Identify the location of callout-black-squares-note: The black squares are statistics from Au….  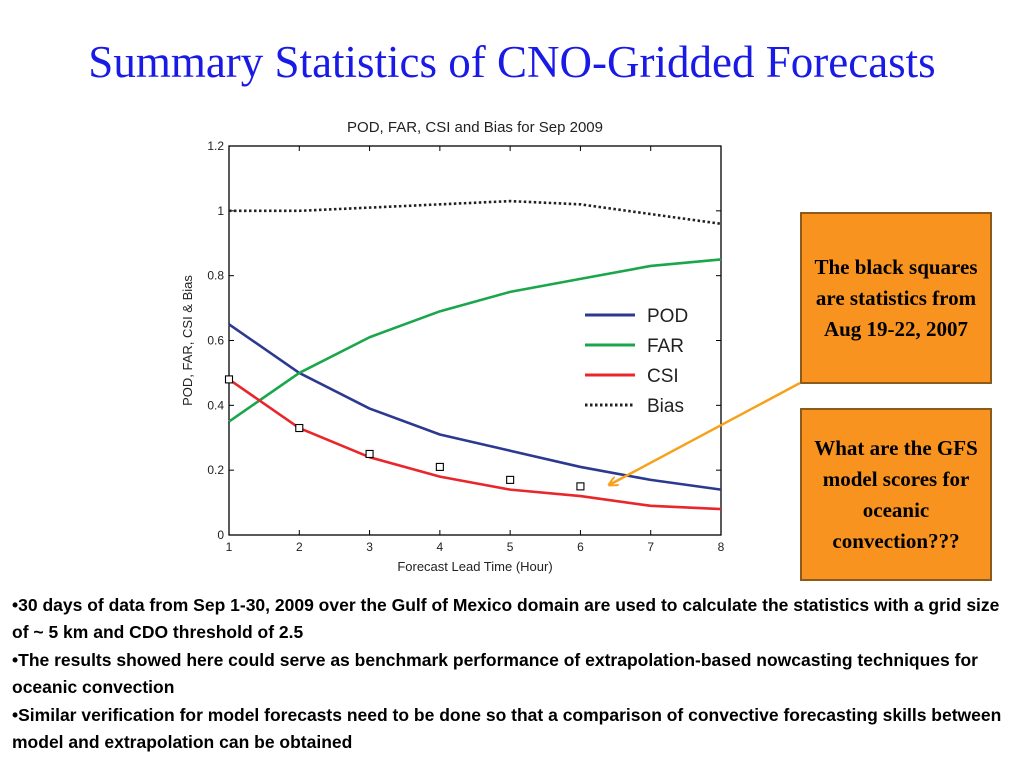
(896, 298).